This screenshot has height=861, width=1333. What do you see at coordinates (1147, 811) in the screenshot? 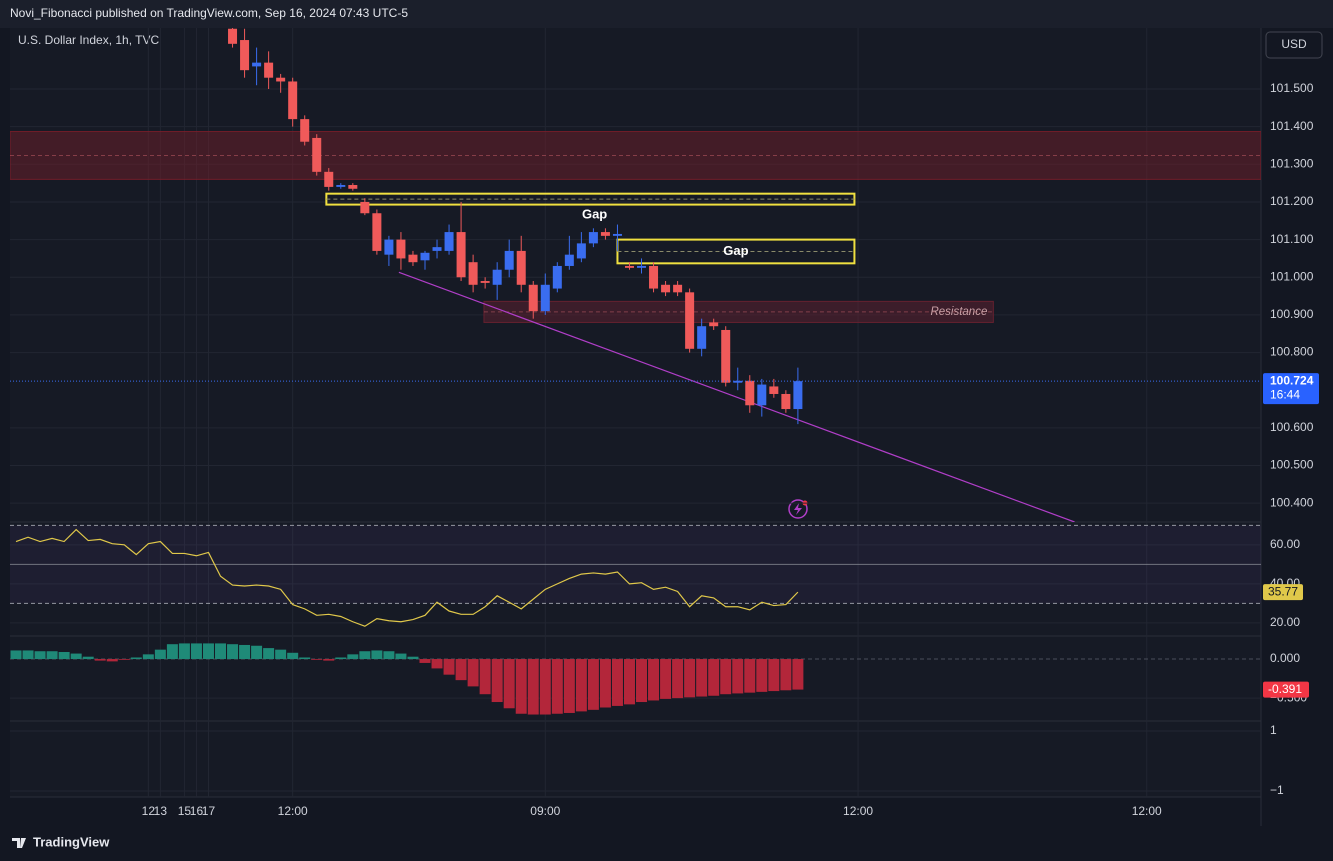
I see `x-tick-label: 12:00` at bounding box center [1147, 811].